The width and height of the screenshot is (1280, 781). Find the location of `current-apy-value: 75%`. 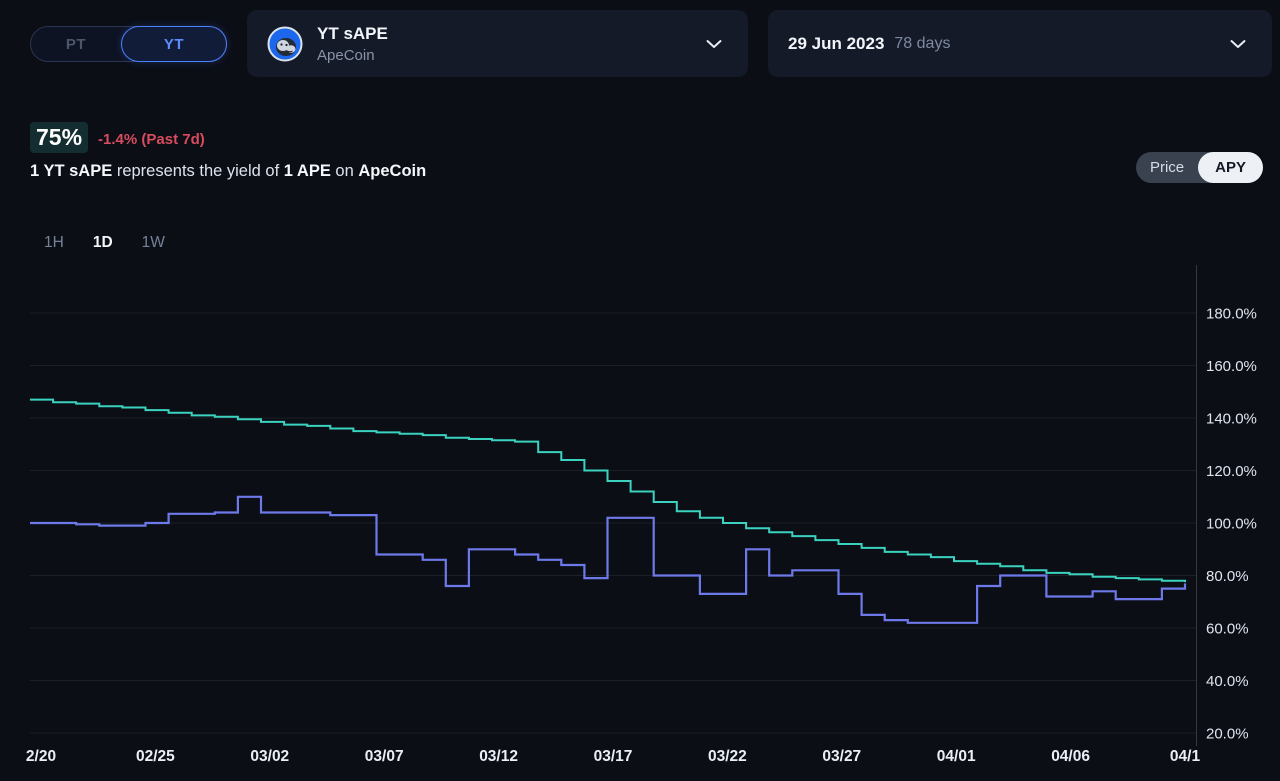

current-apy-value: 75% is located at coordinates (59, 137).